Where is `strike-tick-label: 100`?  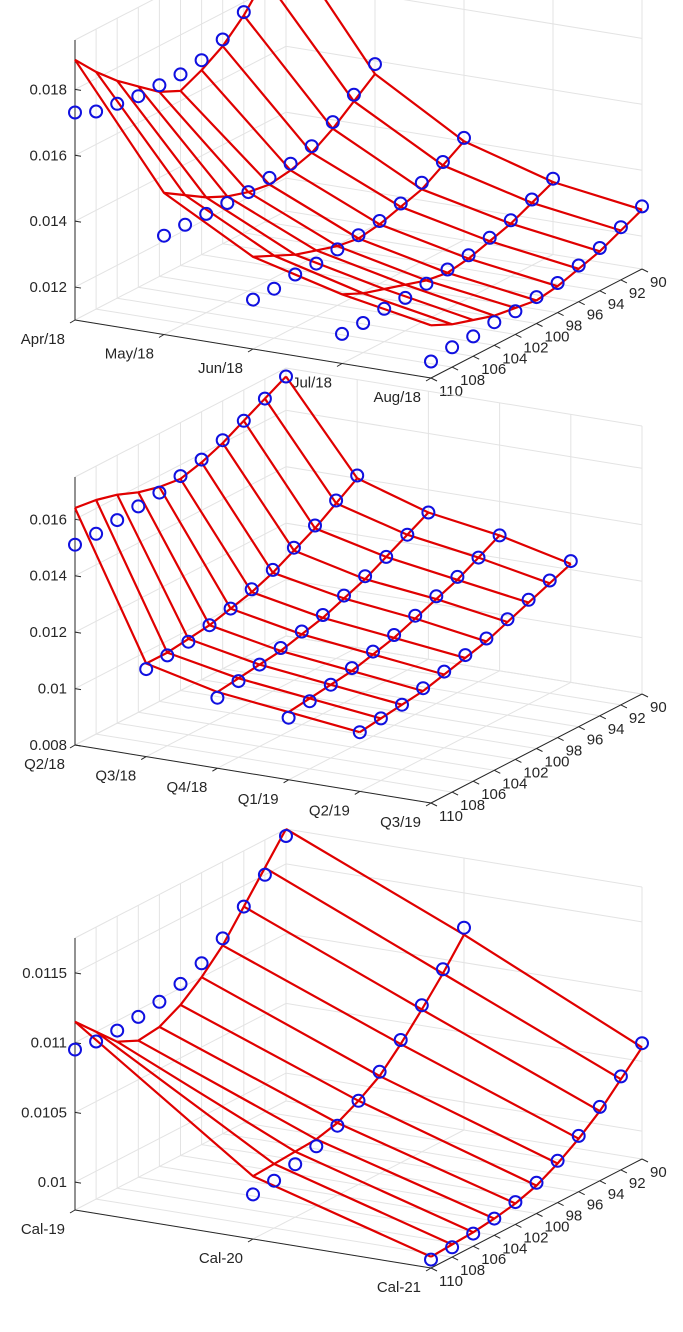 strike-tick-label: 100 is located at coordinates (557, 1227).